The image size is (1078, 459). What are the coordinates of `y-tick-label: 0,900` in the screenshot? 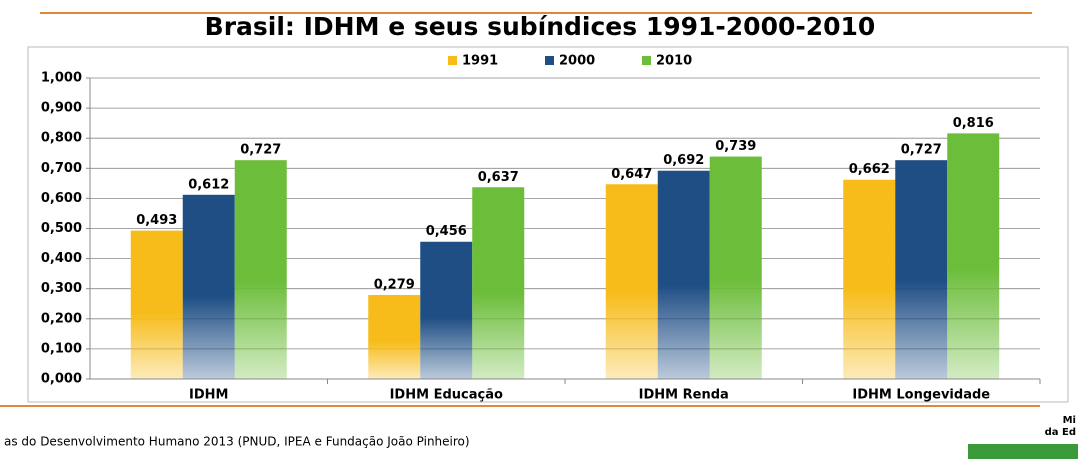 It's located at (61, 108).